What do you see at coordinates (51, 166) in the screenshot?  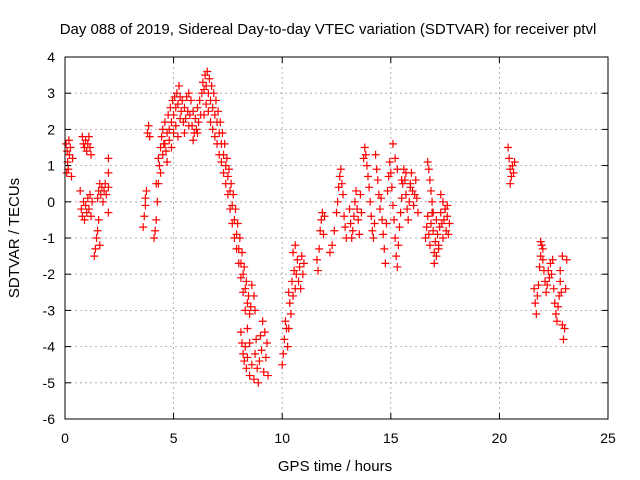 I see `y-tick-label: 1` at bounding box center [51, 166].